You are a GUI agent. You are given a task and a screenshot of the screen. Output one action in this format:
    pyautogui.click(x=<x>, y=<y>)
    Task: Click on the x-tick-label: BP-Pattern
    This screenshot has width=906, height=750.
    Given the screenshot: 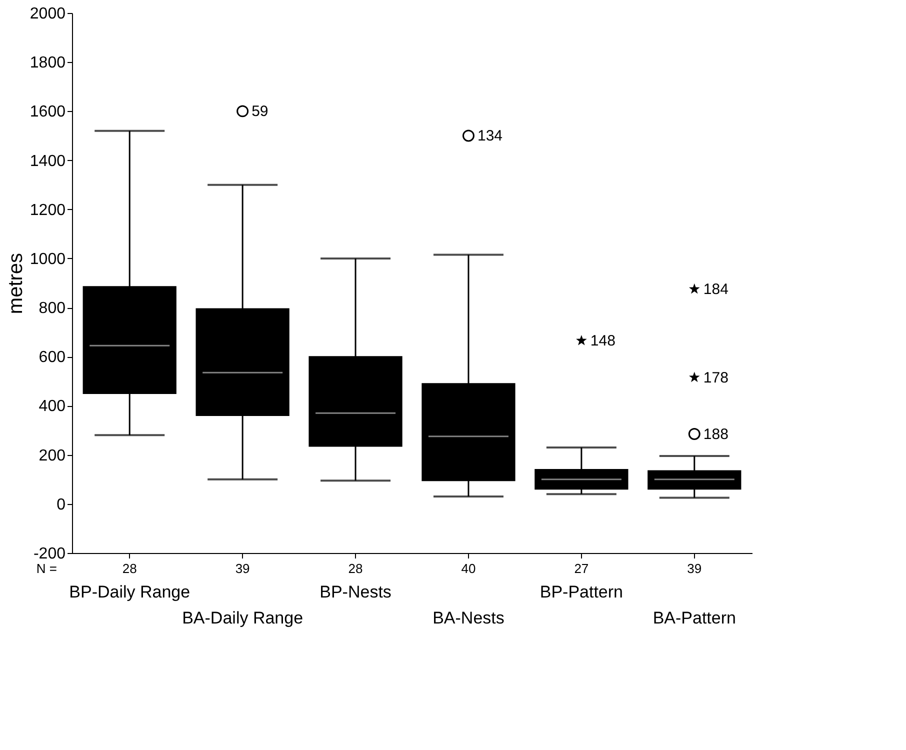 What is the action you would take?
    pyautogui.click(x=582, y=592)
    